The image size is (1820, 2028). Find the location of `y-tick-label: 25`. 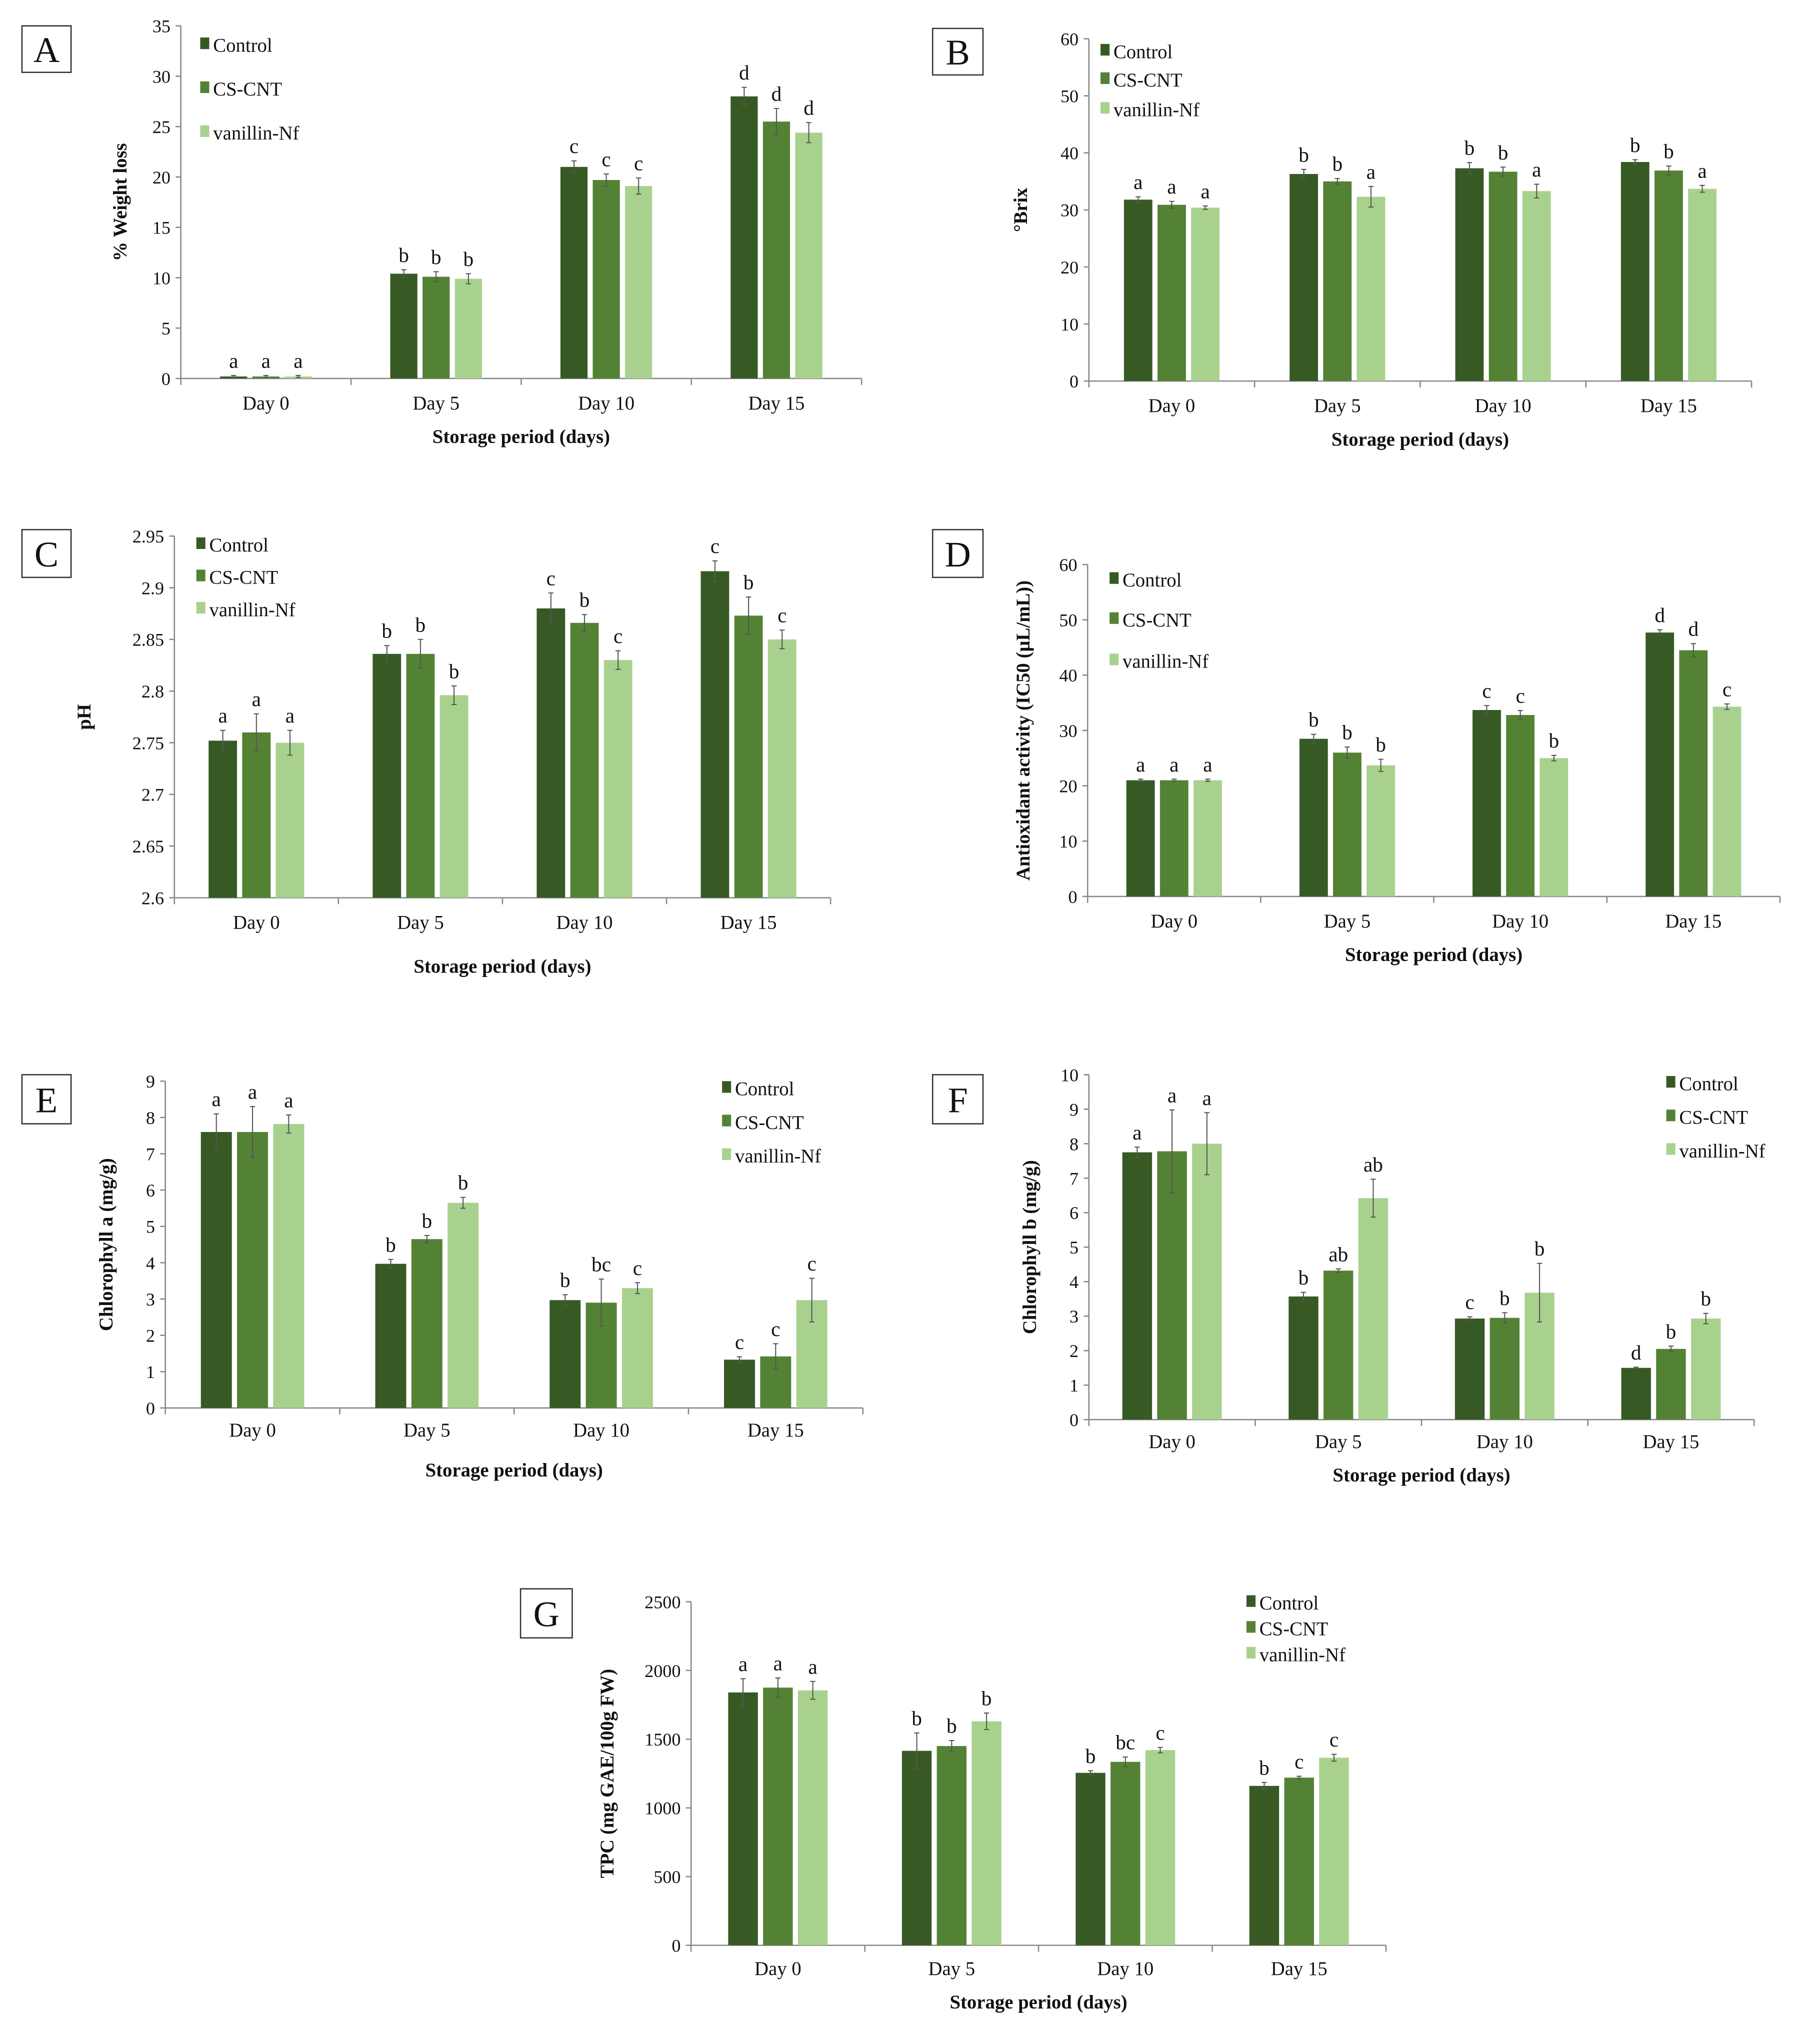

y-tick-label: 25 is located at coordinates (161, 127).